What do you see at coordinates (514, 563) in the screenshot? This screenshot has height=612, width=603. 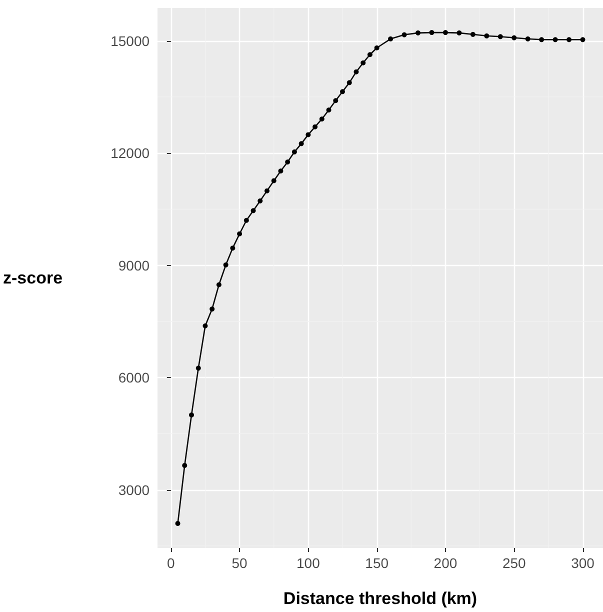 I see `x-tick-label: 250` at bounding box center [514, 563].